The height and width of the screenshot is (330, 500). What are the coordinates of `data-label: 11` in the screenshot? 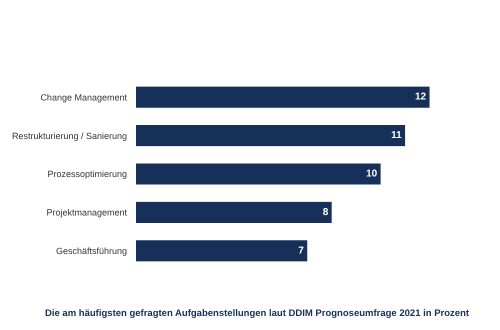 It's located at (396, 136).